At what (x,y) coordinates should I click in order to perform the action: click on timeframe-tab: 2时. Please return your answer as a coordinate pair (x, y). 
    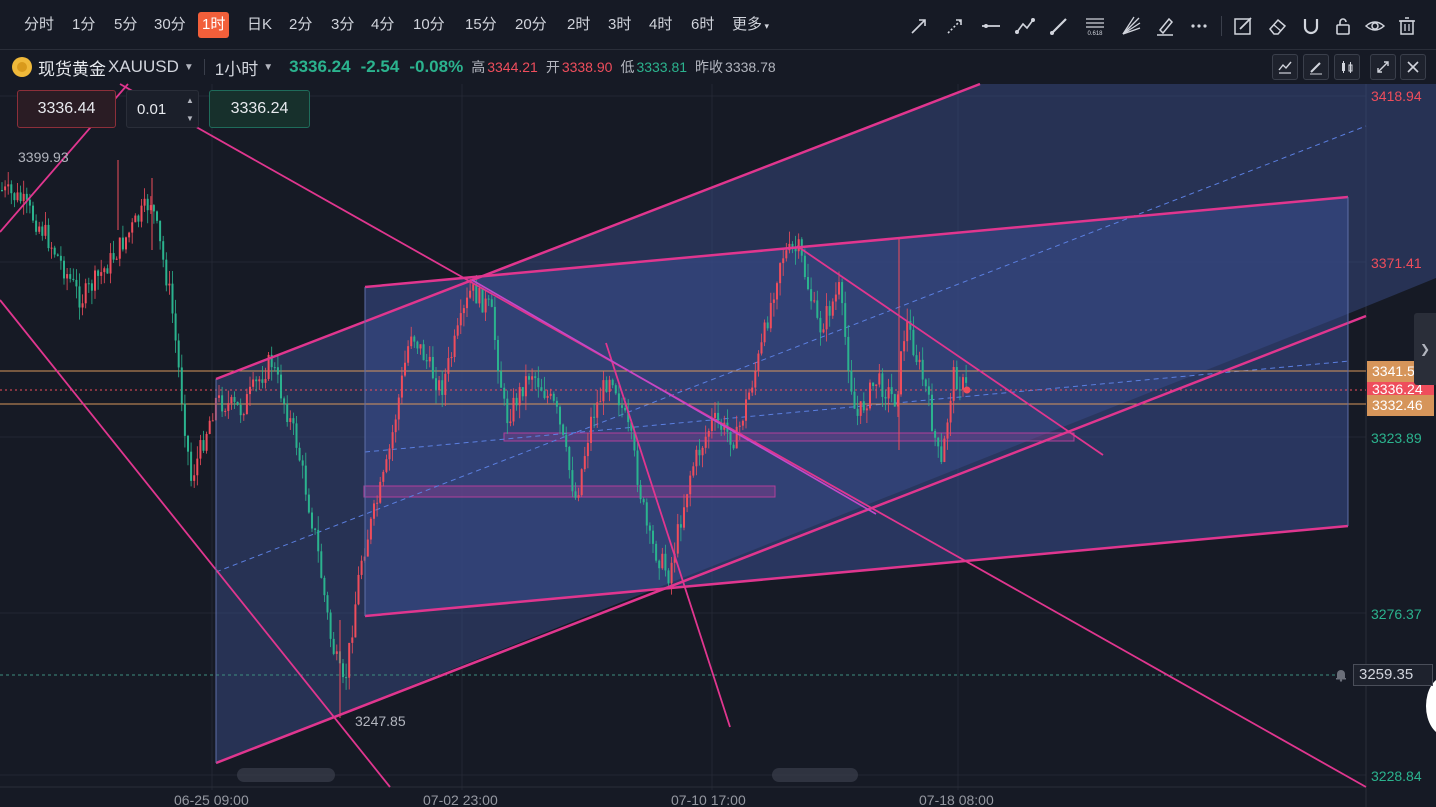
    Looking at the image, I should click on (579, 24).